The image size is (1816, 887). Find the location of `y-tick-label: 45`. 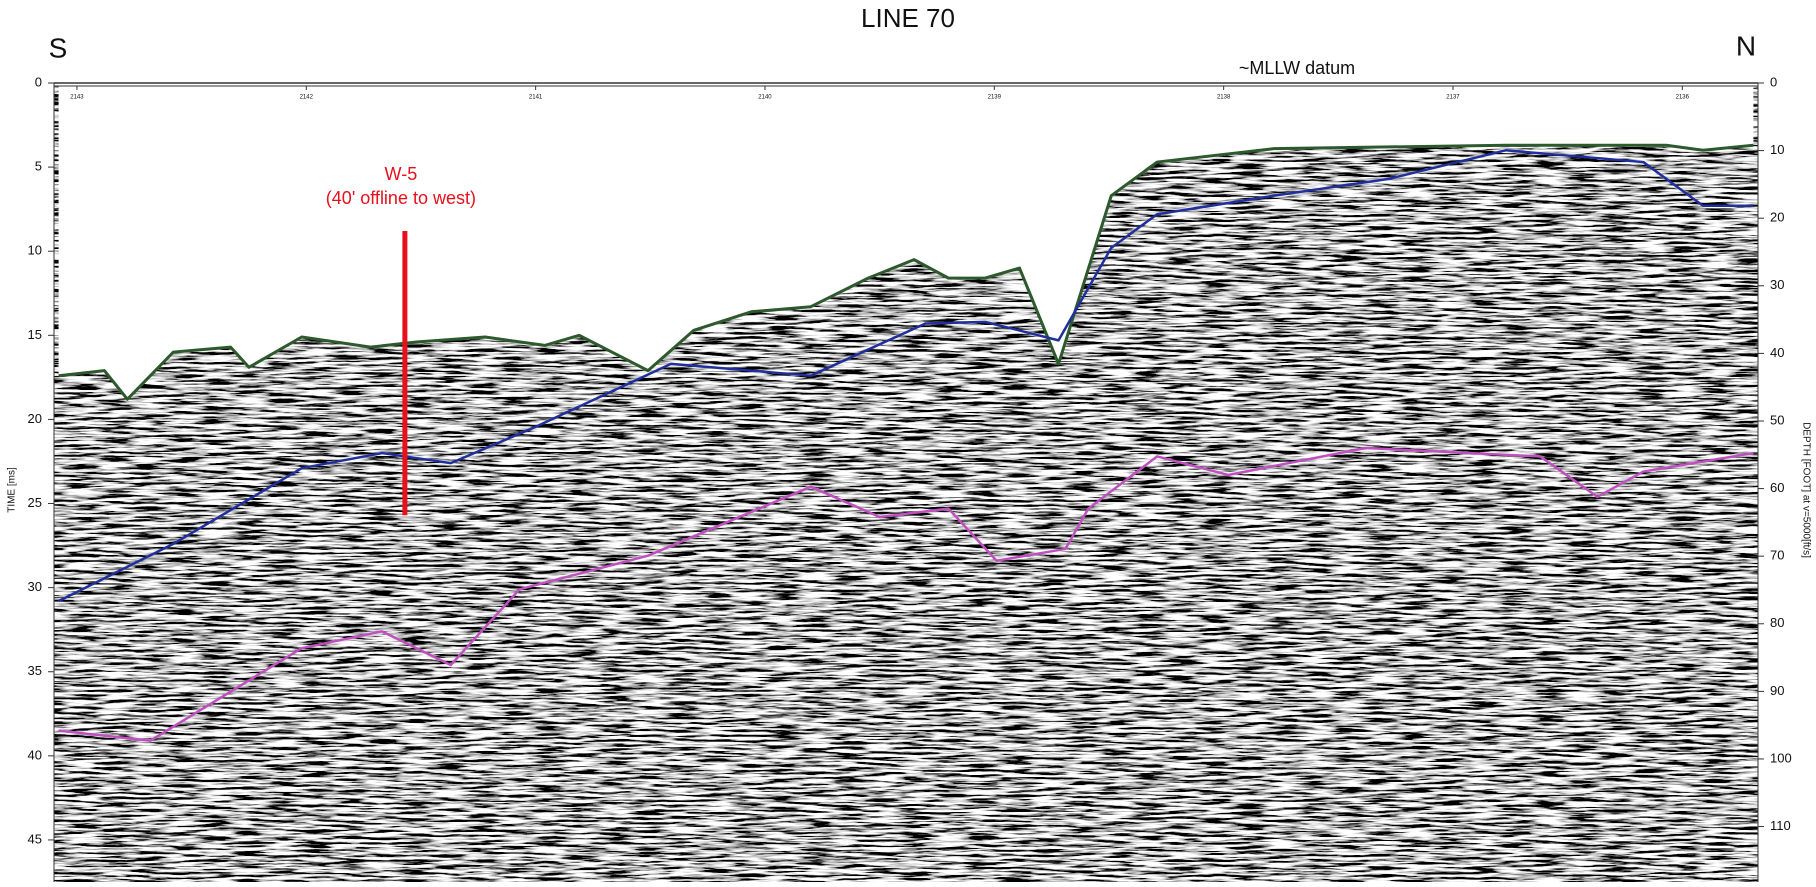

y-tick-label: 45 is located at coordinates (35, 838).